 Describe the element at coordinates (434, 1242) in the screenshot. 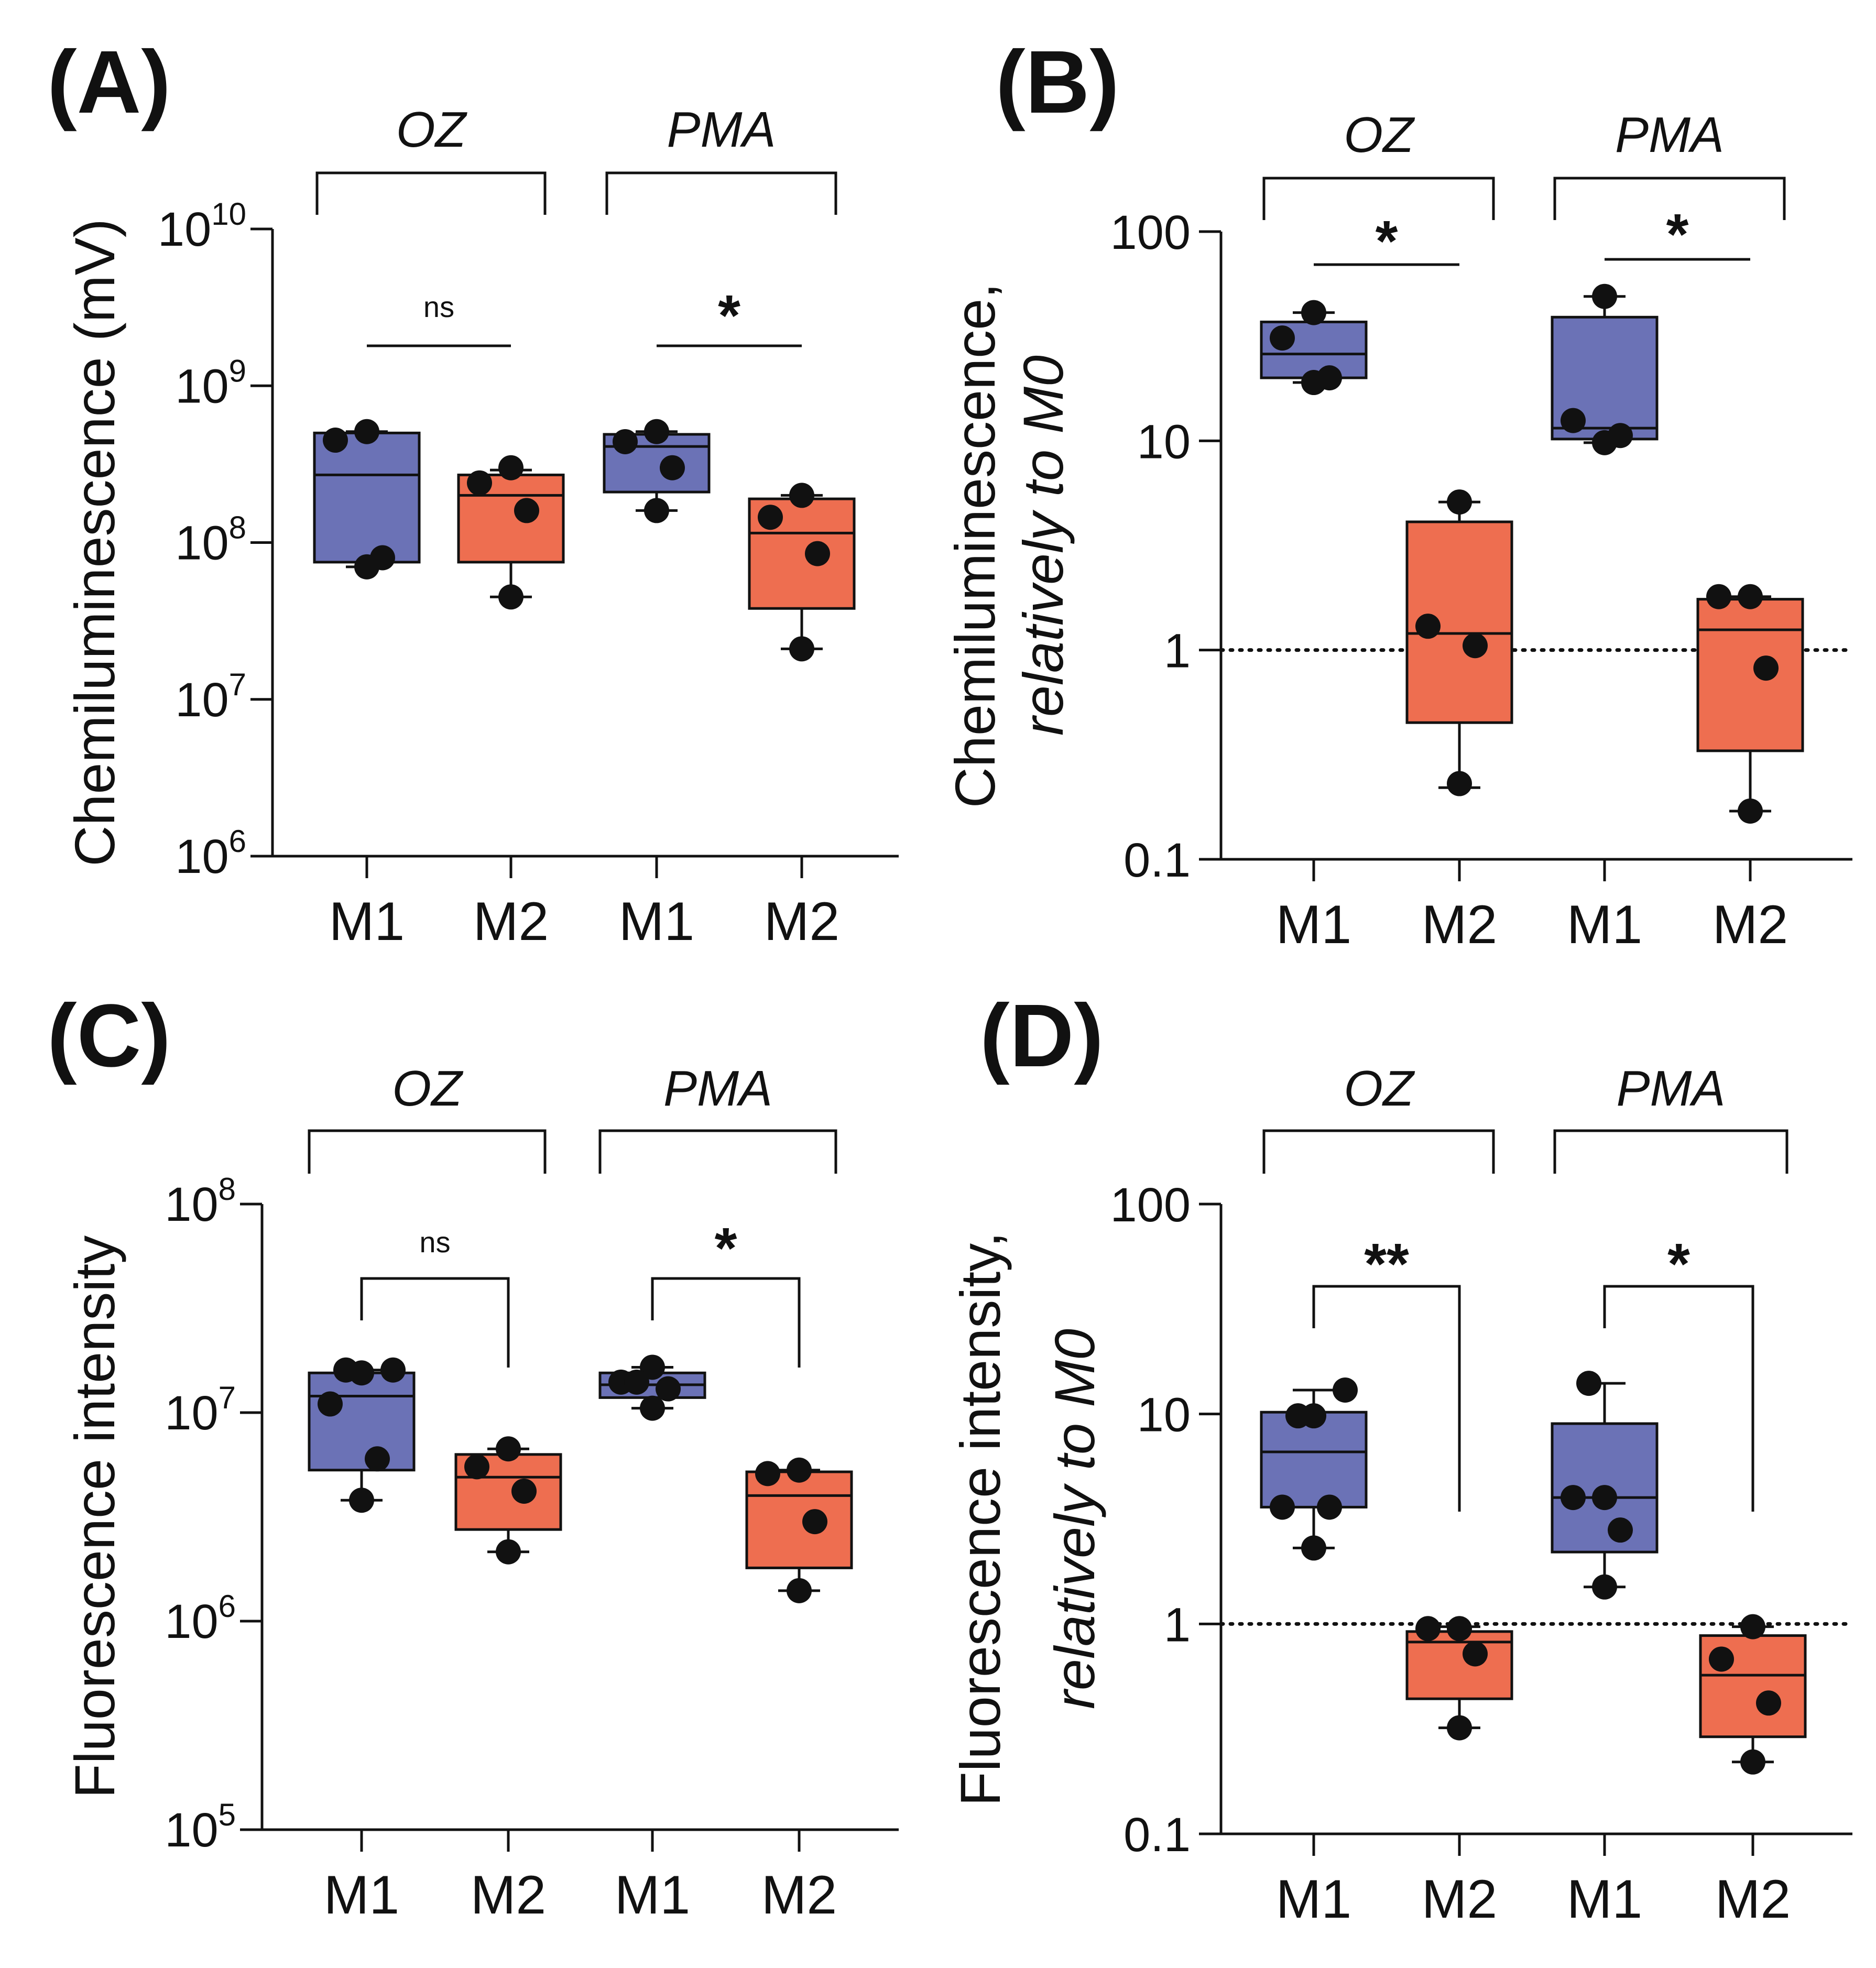

I see `significance-label: ns` at that location.